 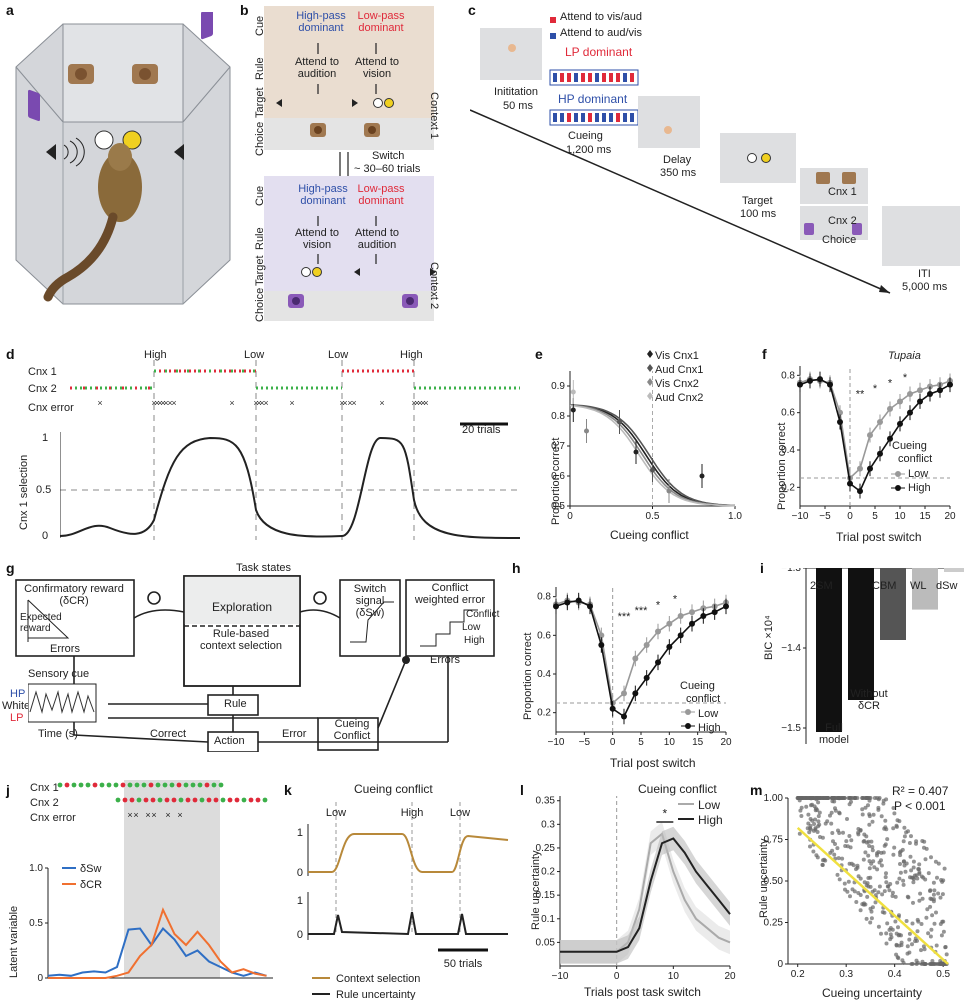 What do you see at coordinates (674, 976) in the screenshot?
I see `x-tick-label-l: 10` at bounding box center [674, 976].